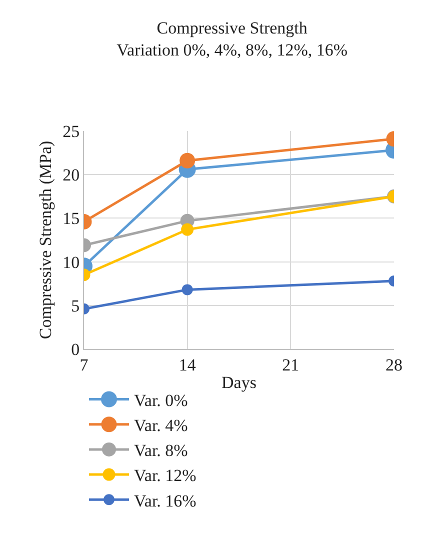 This screenshot has width=422, height=558. What do you see at coordinates (84, 364) in the screenshot?
I see `x-tick-label: 7` at bounding box center [84, 364].